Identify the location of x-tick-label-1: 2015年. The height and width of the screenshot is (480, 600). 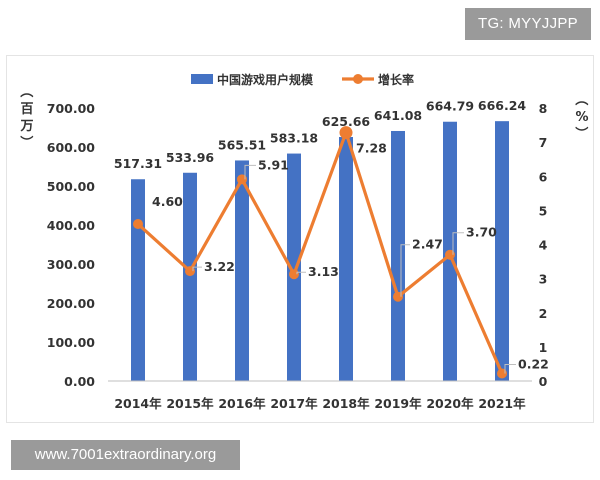
(190, 403).